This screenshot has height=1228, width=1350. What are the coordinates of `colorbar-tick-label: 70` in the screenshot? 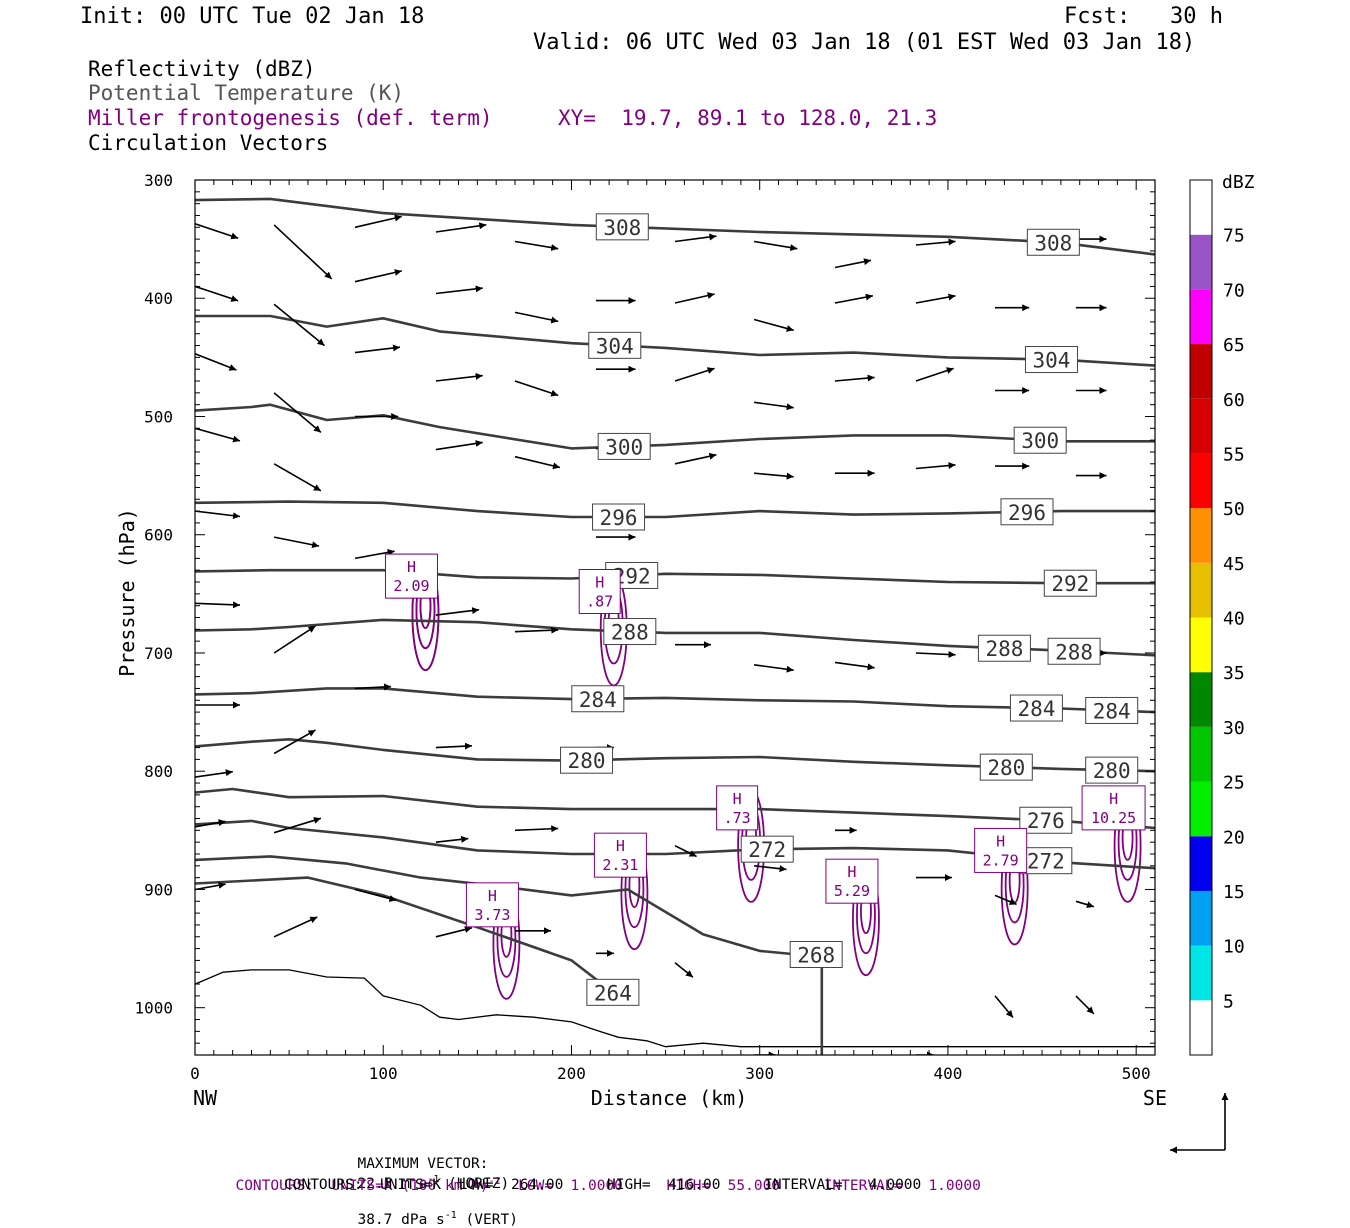 It's located at (1234, 290).